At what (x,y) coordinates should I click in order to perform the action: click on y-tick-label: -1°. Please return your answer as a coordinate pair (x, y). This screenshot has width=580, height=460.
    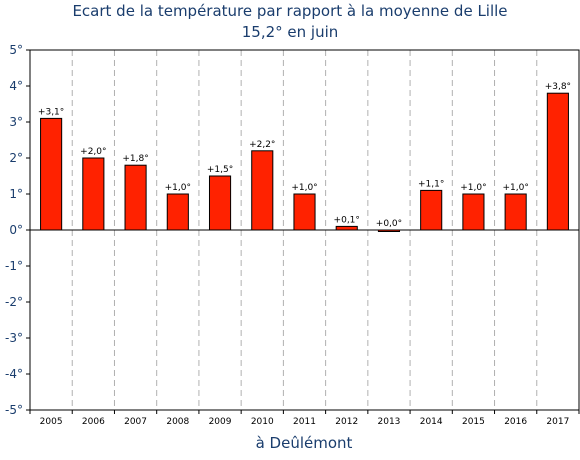
    Looking at the image, I should click on (14, 266).